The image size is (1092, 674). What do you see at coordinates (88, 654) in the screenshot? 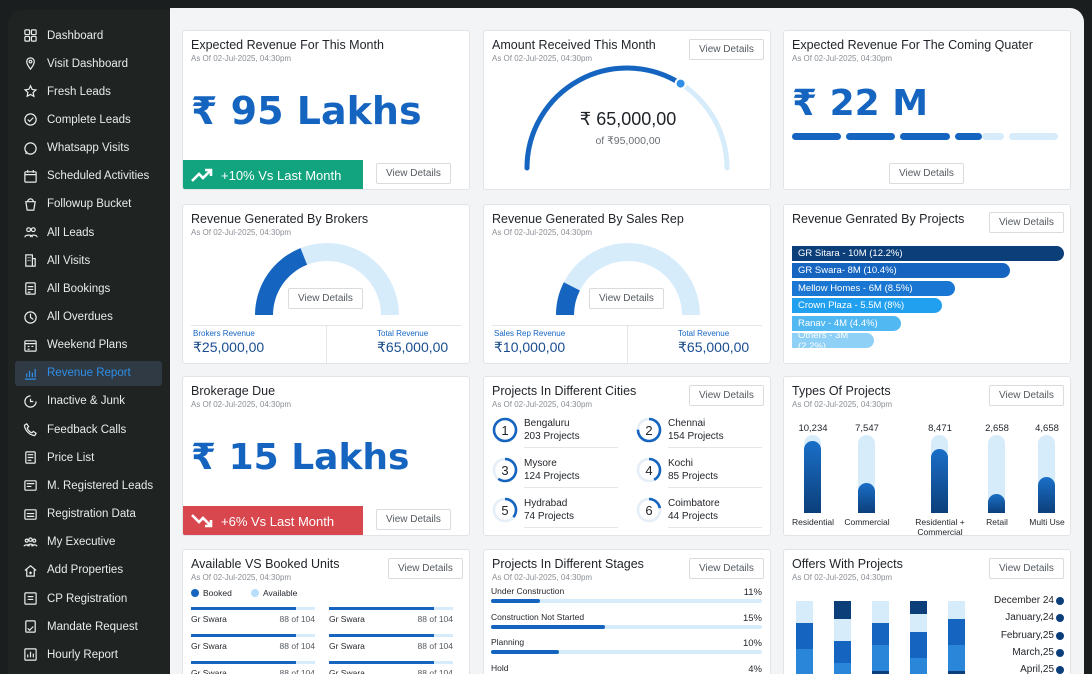
I see `sidebar-item-hourly-report: Hourly Report` at bounding box center [88, 654].